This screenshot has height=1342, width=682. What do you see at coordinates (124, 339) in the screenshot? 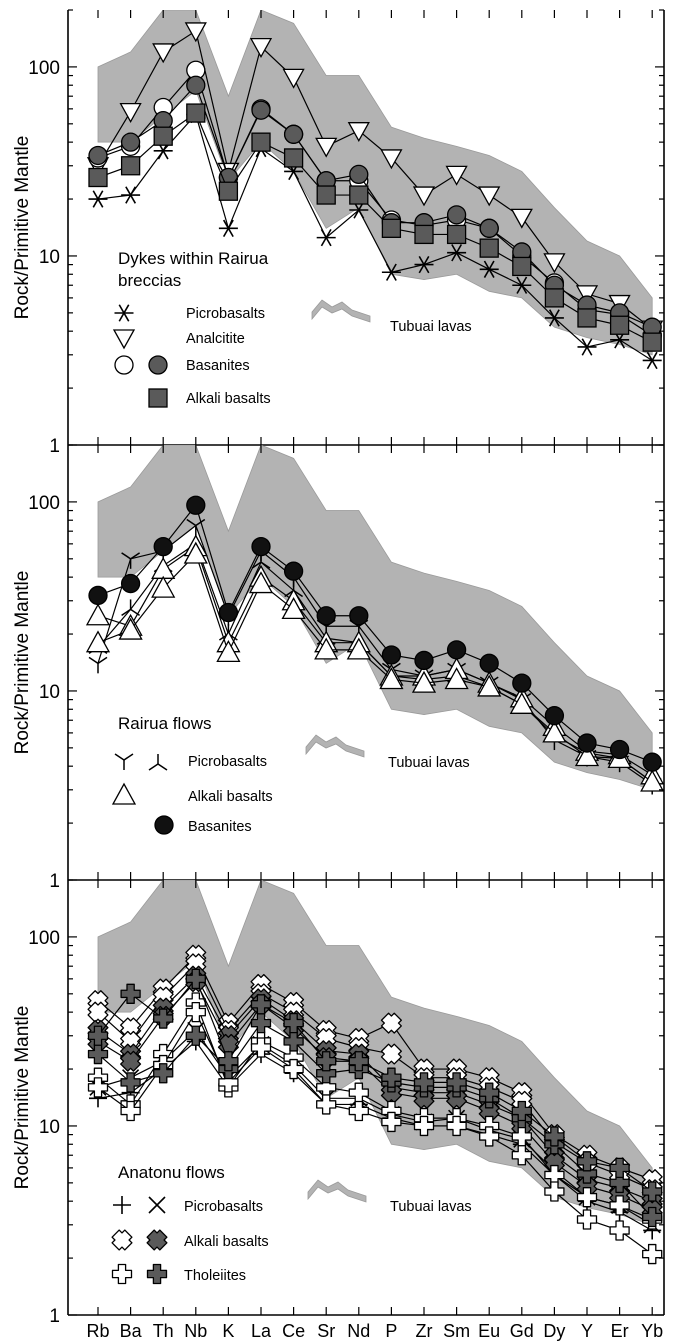
I see `analcitite-legend-marker` at bounding box center [124, 339].